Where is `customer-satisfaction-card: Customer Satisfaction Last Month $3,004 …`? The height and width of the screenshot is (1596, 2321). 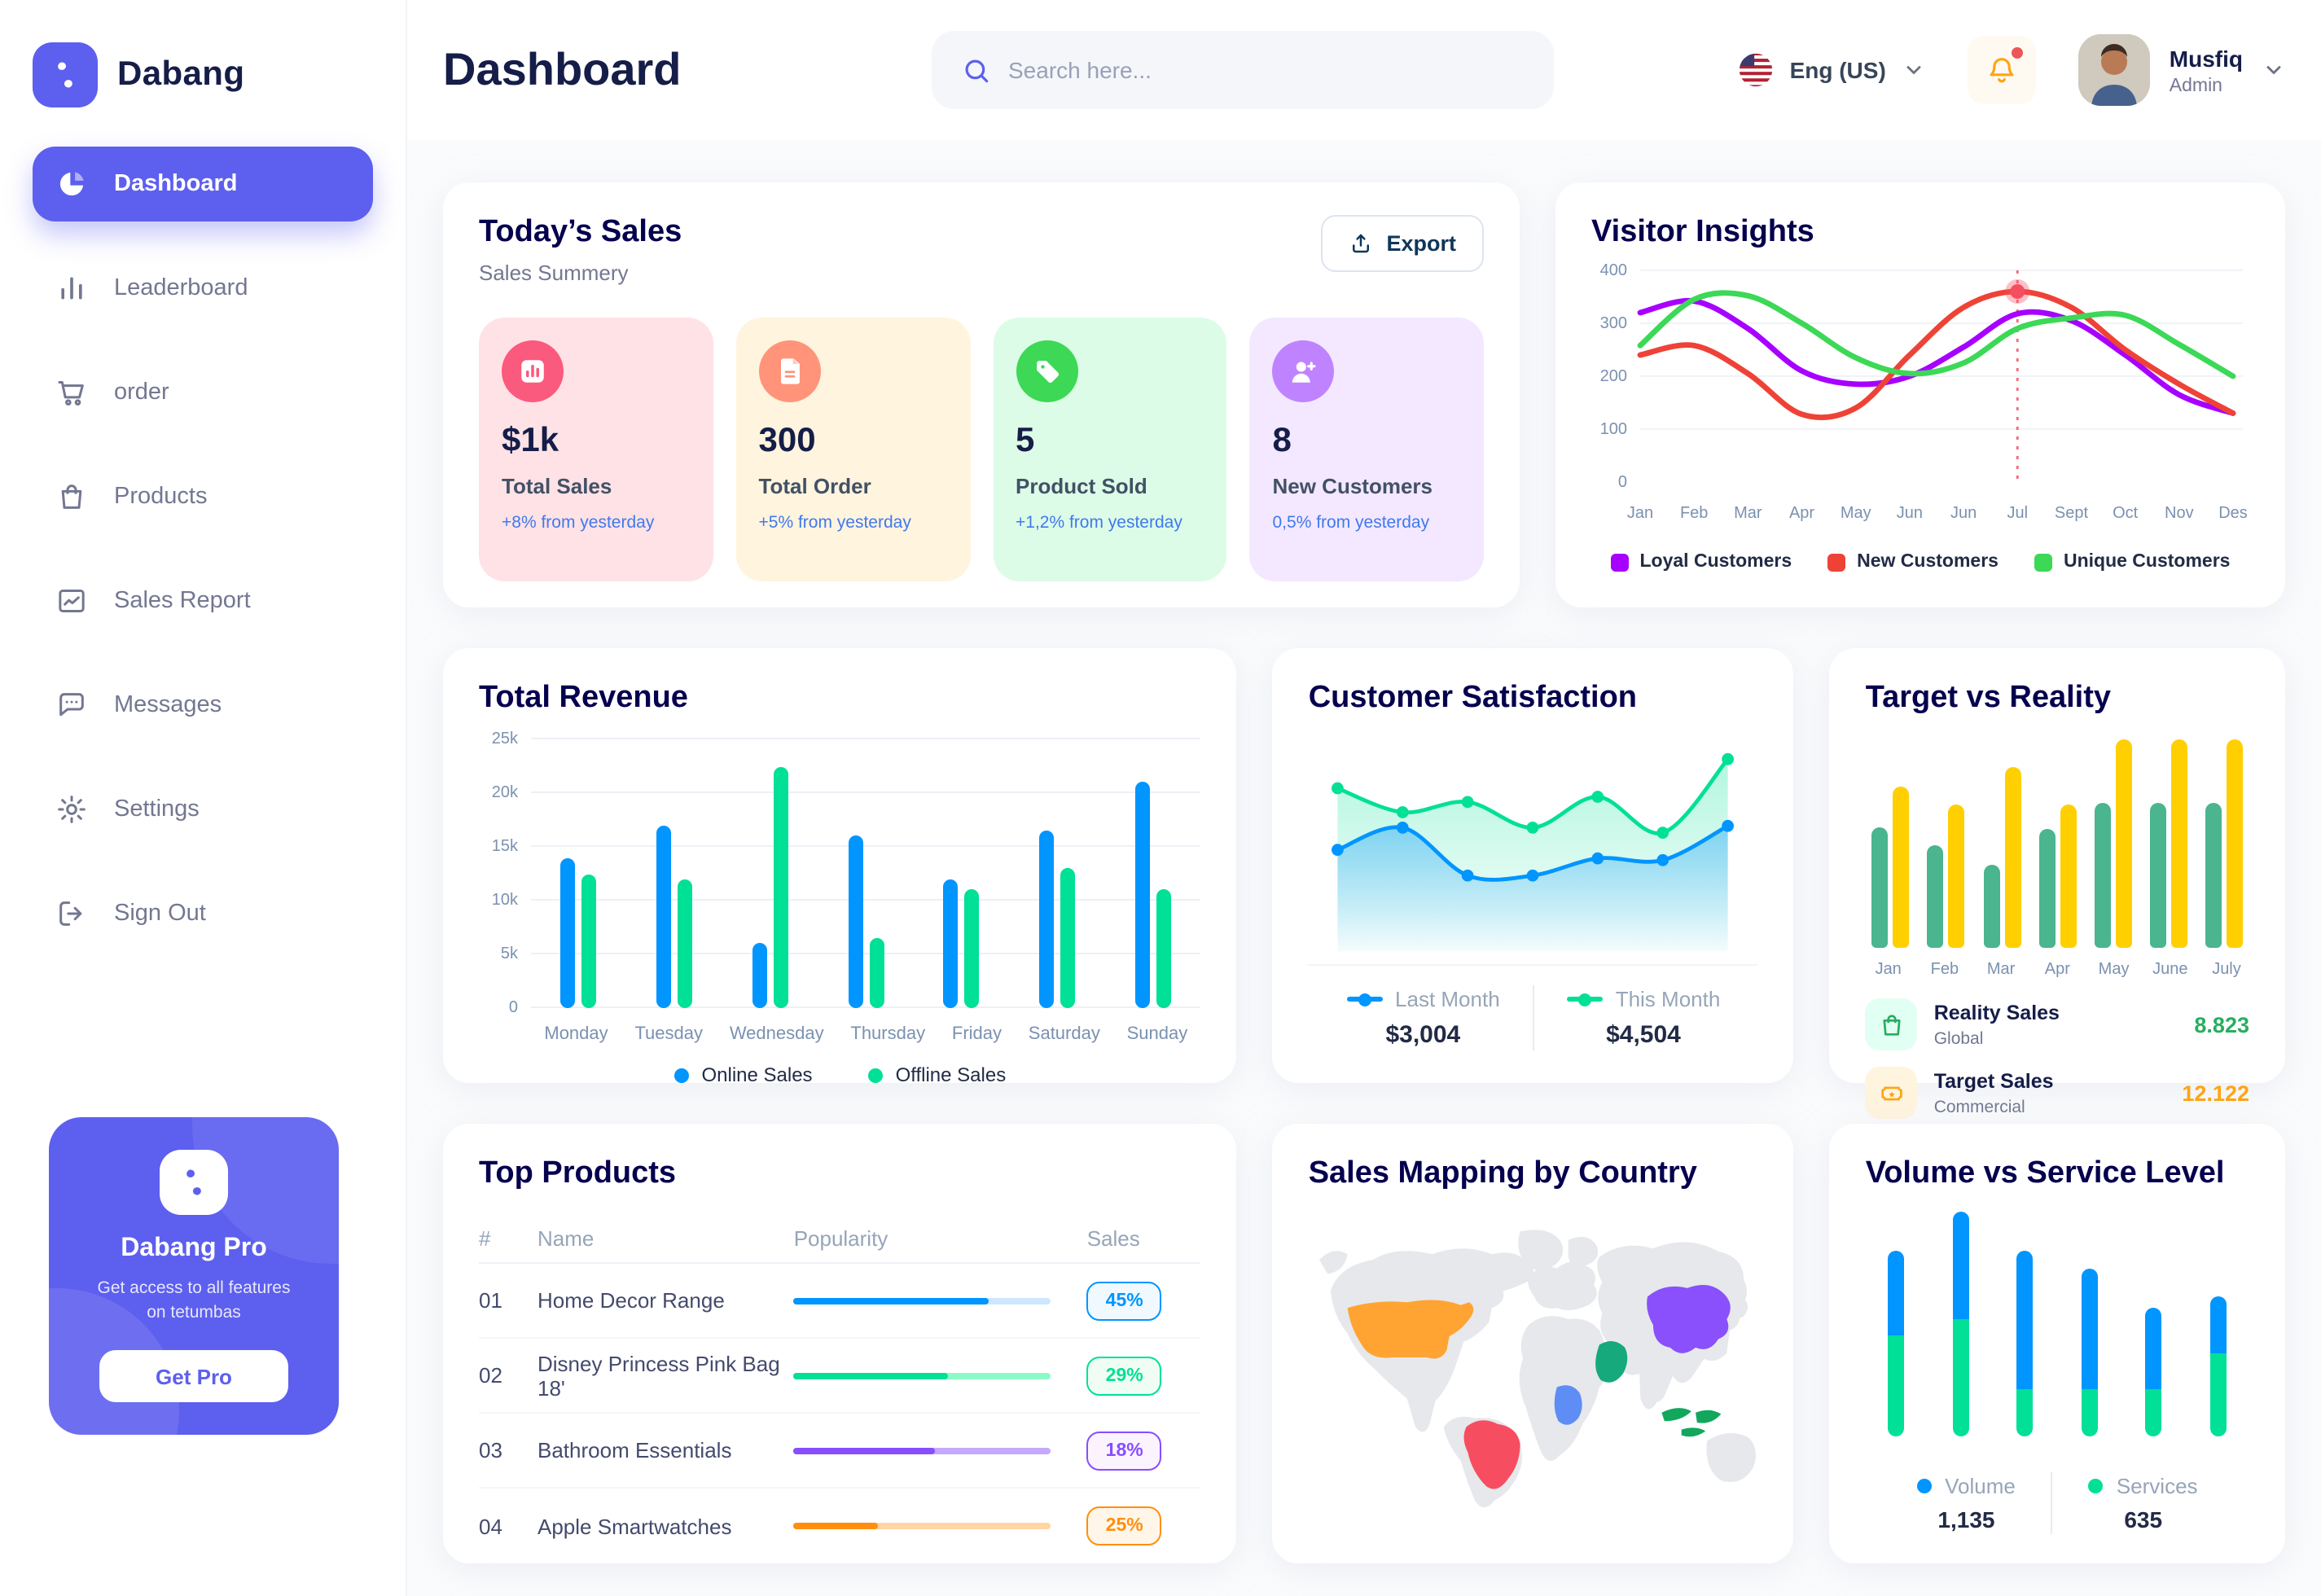
customer-satisfaction-card: Customer Satisfaction Last Month $3,004 … is located at coordinates (1533, 865).